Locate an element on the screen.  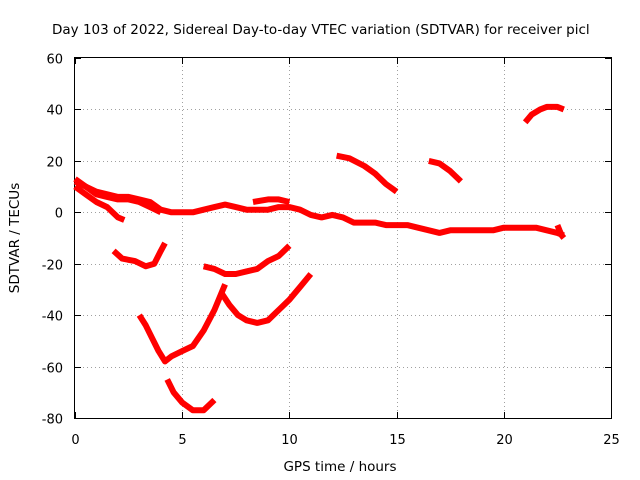
series-track-upper-band is located at coordinates (118, 197).